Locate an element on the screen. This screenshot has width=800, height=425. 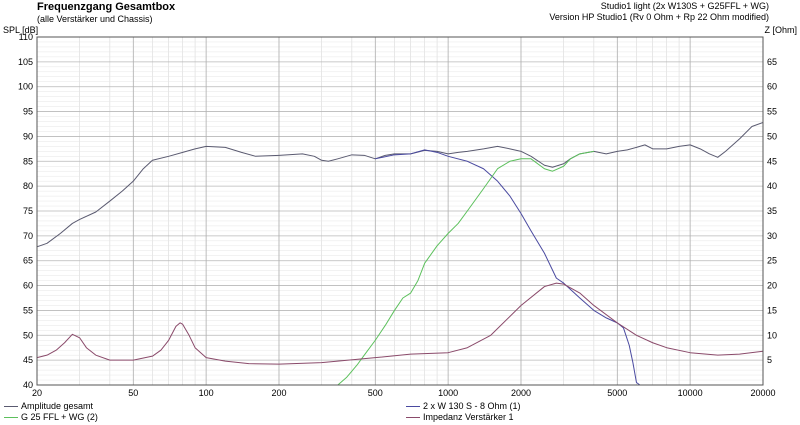
y2-tick-label: 15 is located at coordinates (772, 310).